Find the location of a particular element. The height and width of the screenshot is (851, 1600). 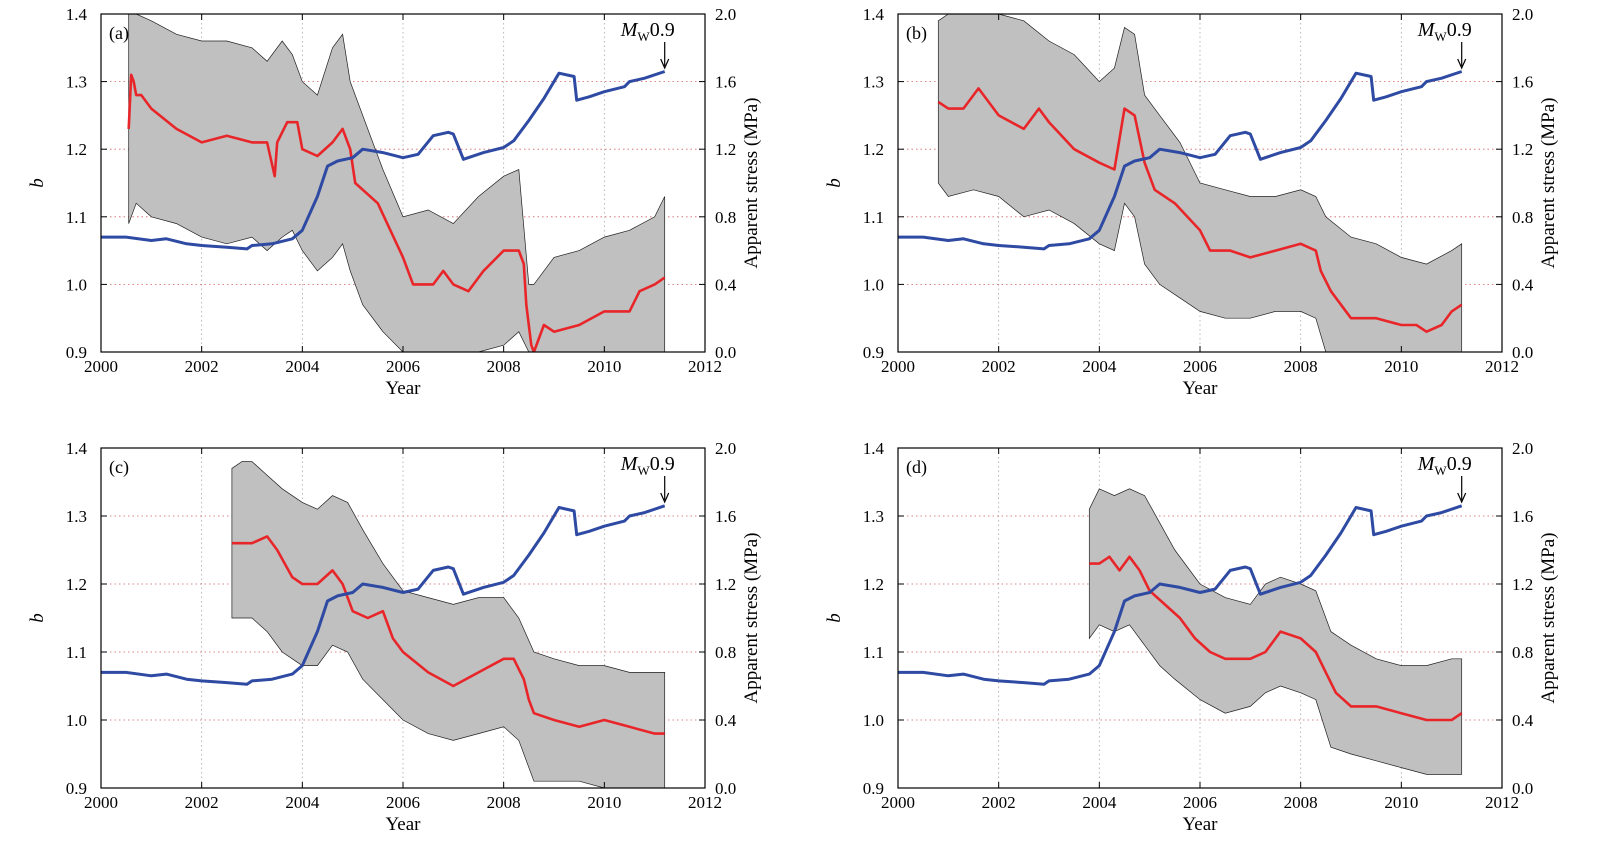

chart-1-panel-label: (b) is located at coordinates (916, 33).